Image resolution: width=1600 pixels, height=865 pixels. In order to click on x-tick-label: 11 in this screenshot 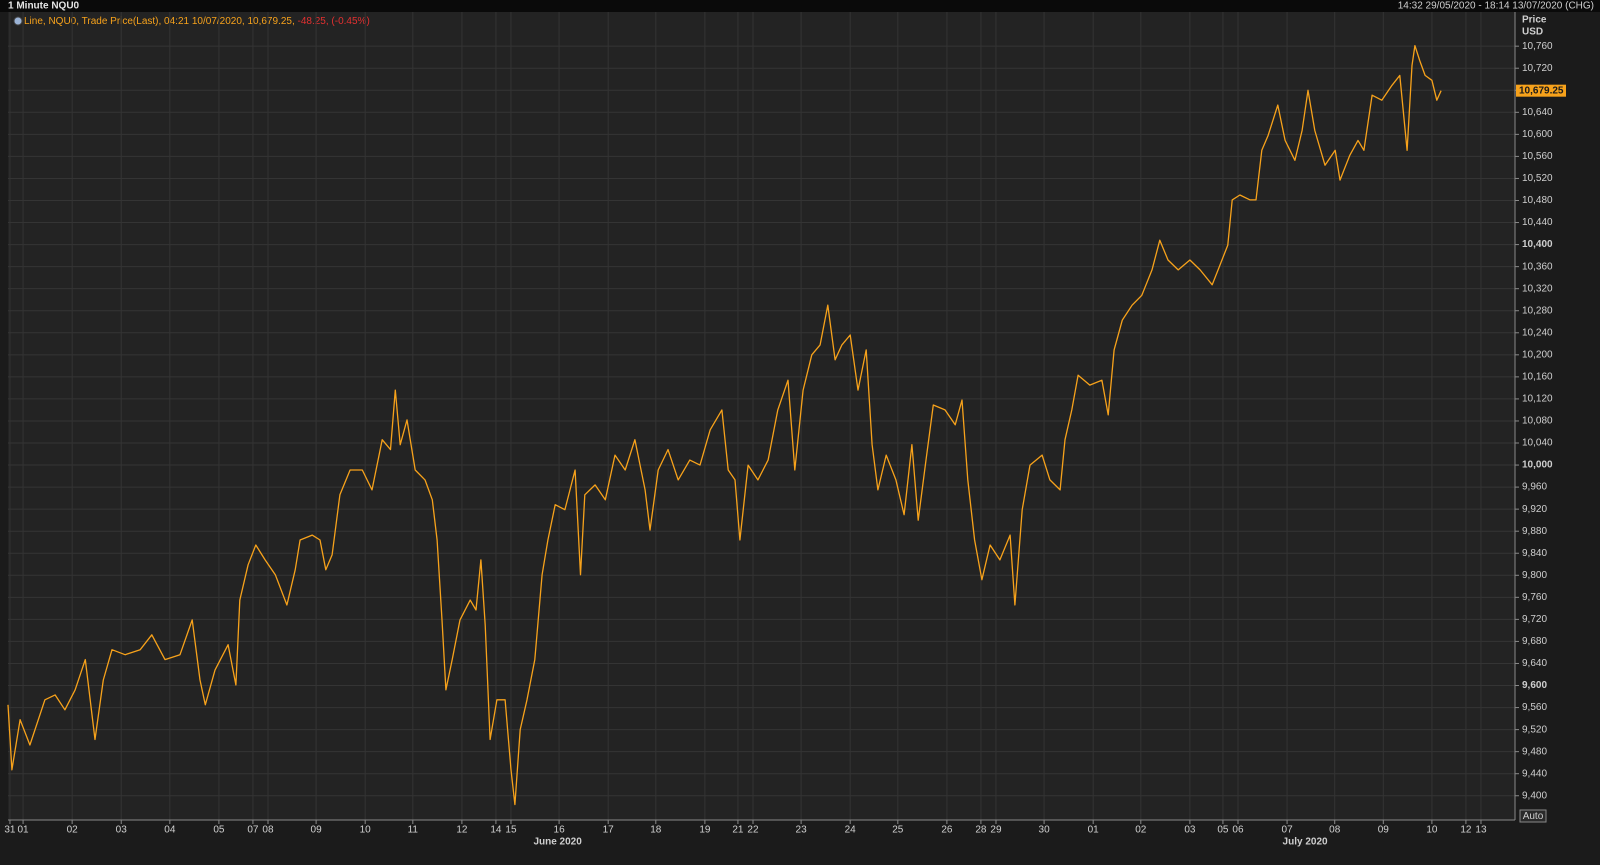, I will do `click(413, 830)`.